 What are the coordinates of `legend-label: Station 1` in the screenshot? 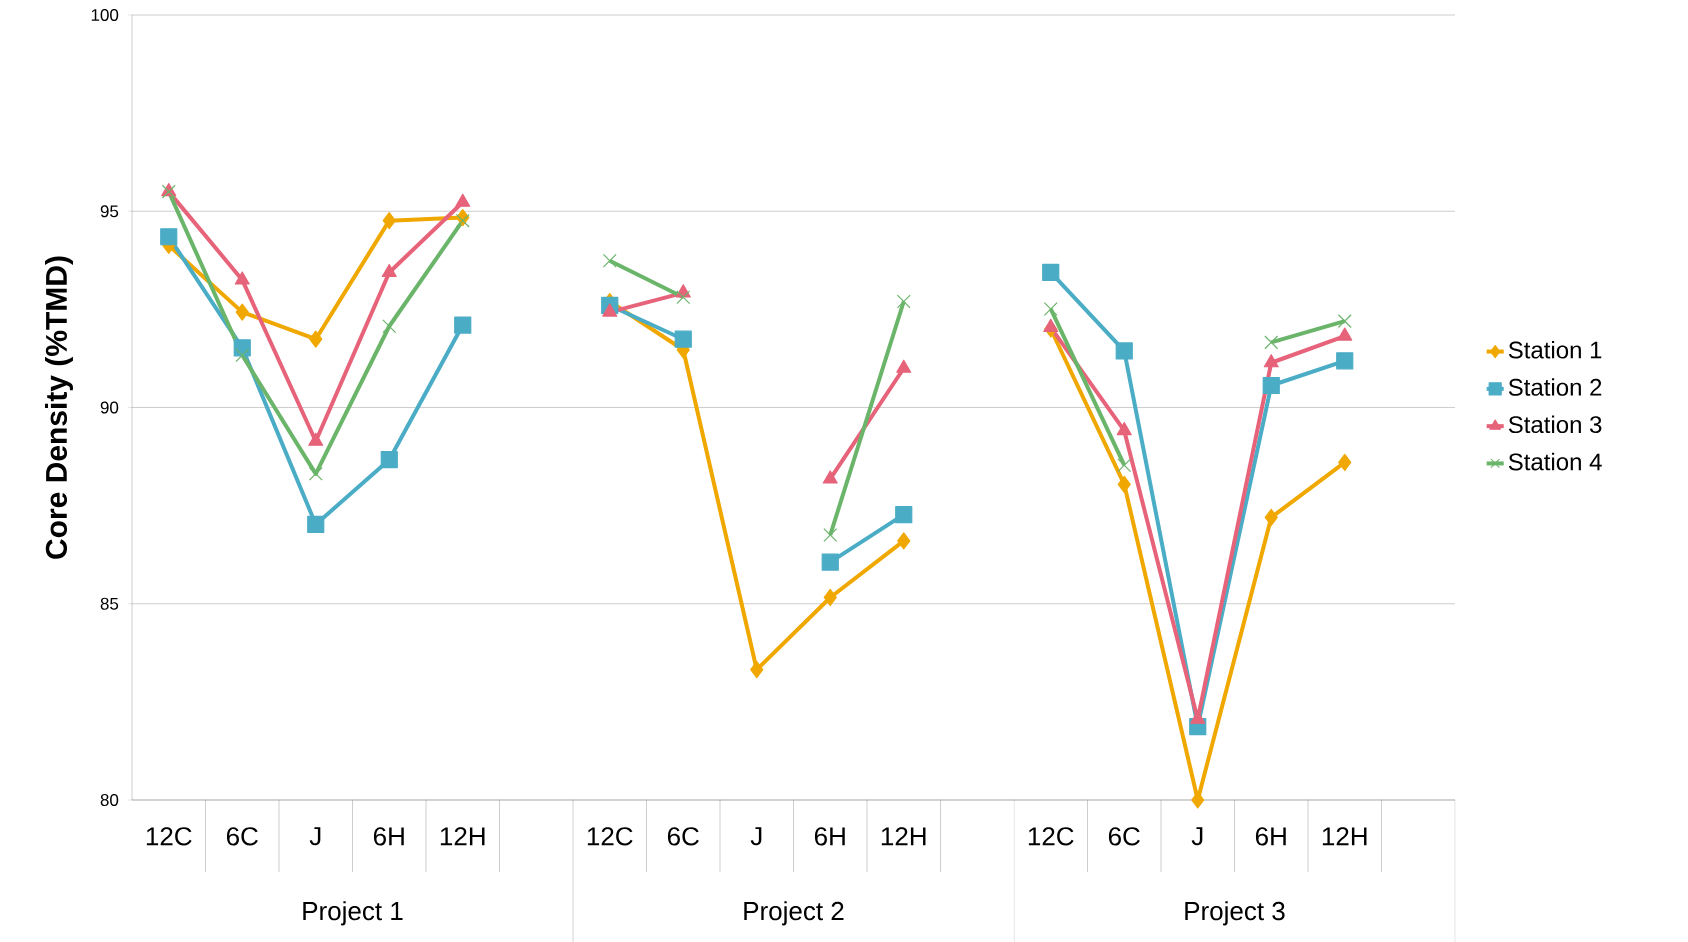 It's located at (1555, 349).